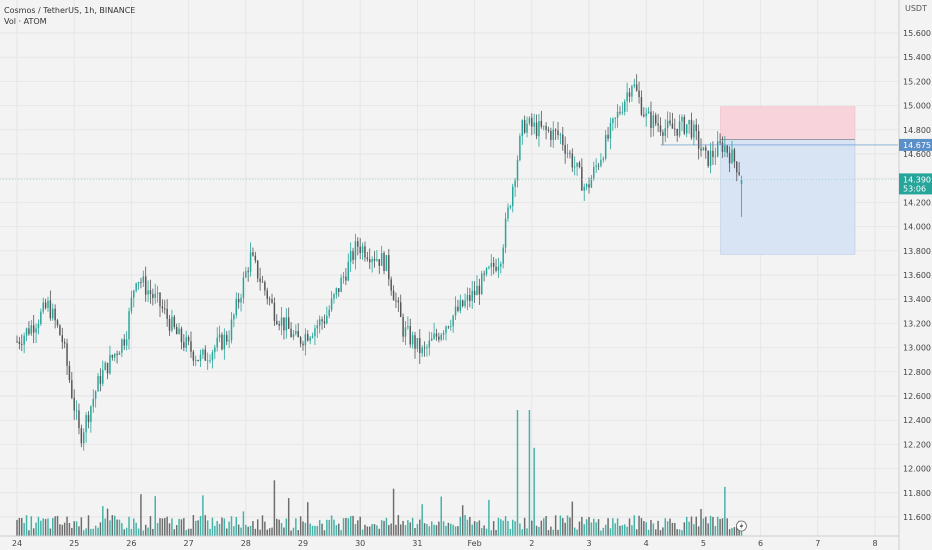 This screenshot has width=932, height=550. I want to click on countdown-label: 53:06, so click(914, 188).